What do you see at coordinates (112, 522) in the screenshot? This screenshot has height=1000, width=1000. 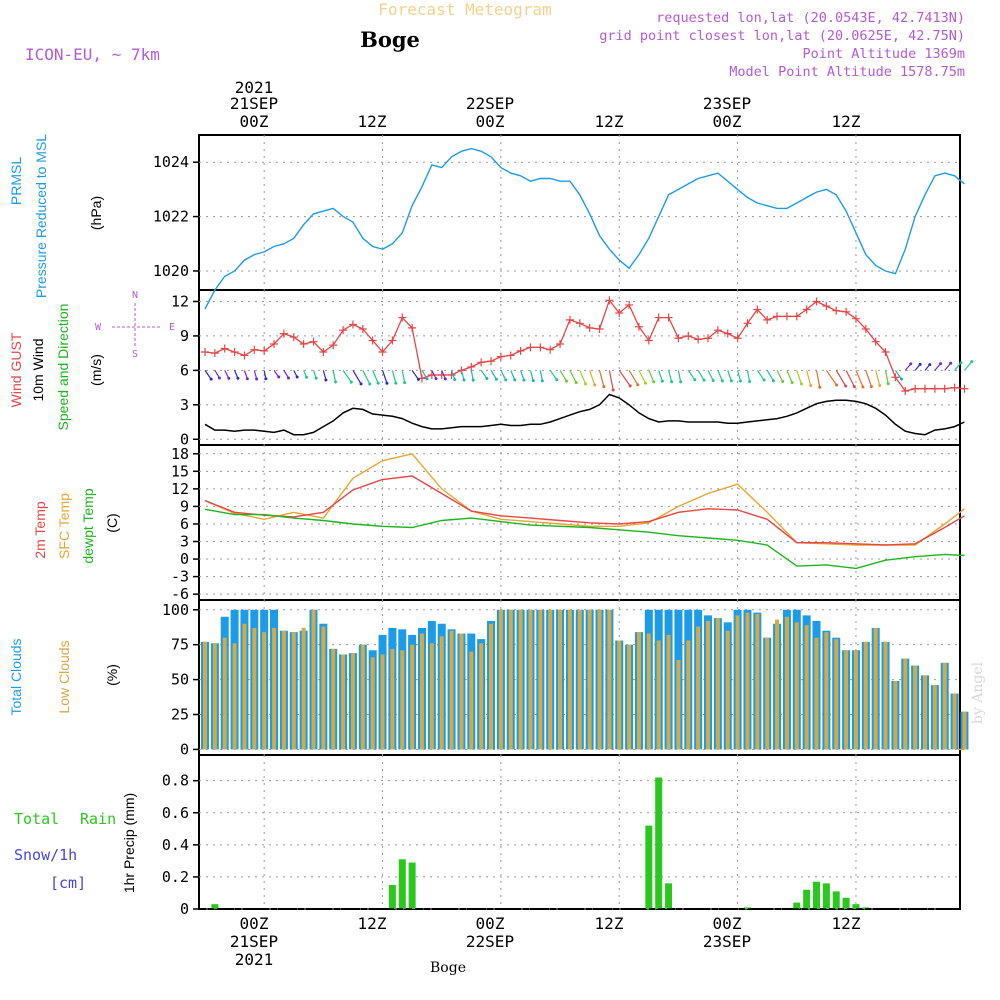 I see `temp-unit: (C)` at bounding box center [112, 522].